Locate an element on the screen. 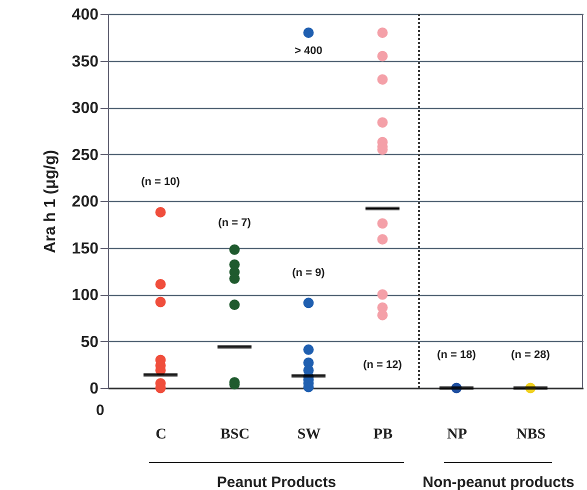 The height and width of the screenshot is (490, 587). annotation: > 400 is located at coordinates (308, 51).